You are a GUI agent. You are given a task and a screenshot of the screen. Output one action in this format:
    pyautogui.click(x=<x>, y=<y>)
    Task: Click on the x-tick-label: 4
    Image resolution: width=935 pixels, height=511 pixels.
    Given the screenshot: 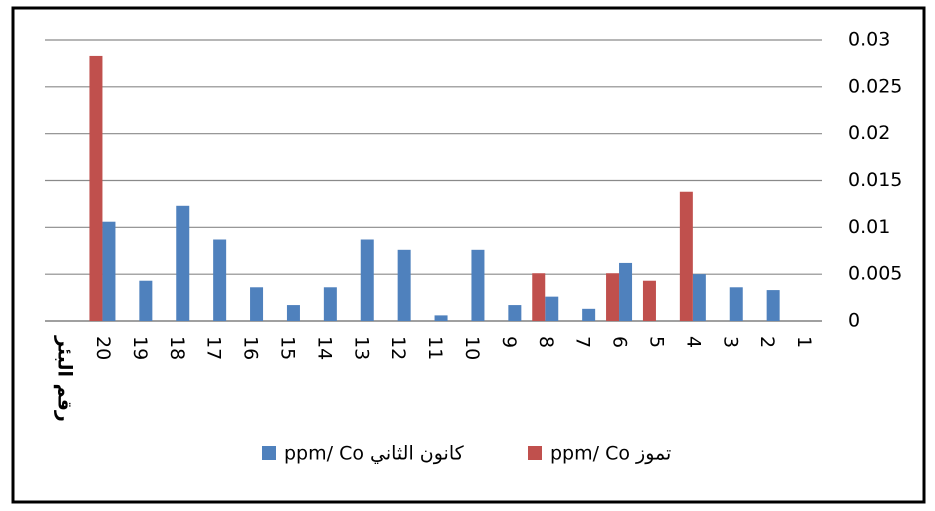 What is the action you would take?
    pyautogui.click(x=693, y=342)
    